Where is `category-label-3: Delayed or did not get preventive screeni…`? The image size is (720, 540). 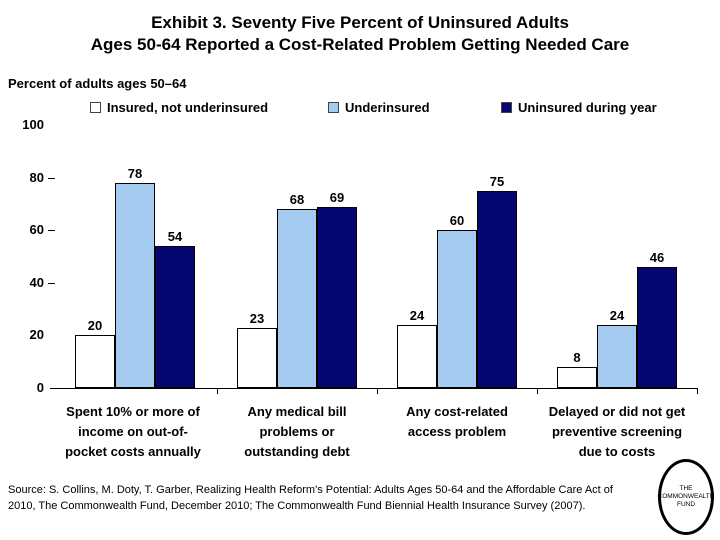
category-label-3: Delayed or did not get preventive screeni… is located at coordinates (617, 432).